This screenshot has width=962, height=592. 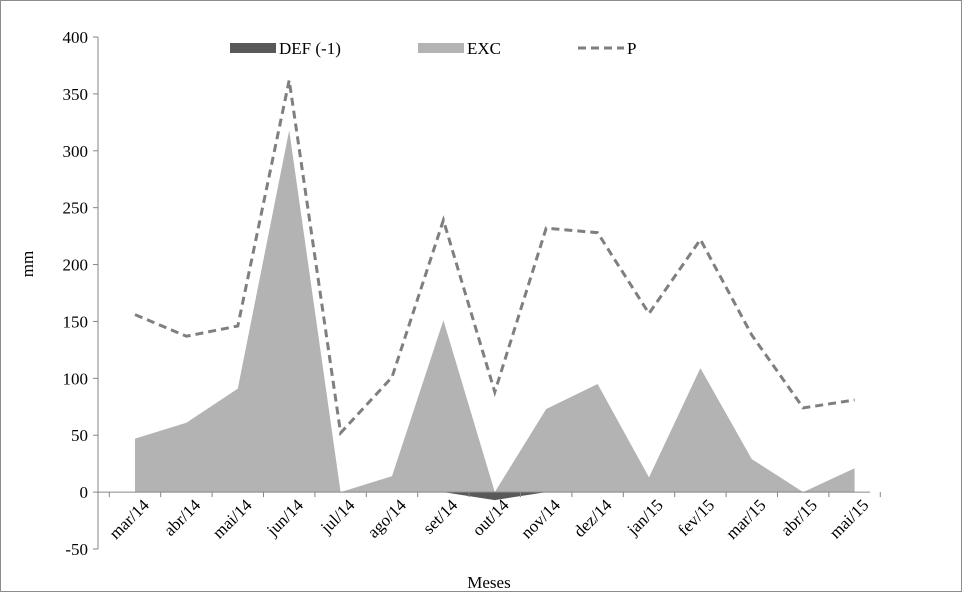 I want to click on x-tick-label: fev/15, so click(x=696, y=518).